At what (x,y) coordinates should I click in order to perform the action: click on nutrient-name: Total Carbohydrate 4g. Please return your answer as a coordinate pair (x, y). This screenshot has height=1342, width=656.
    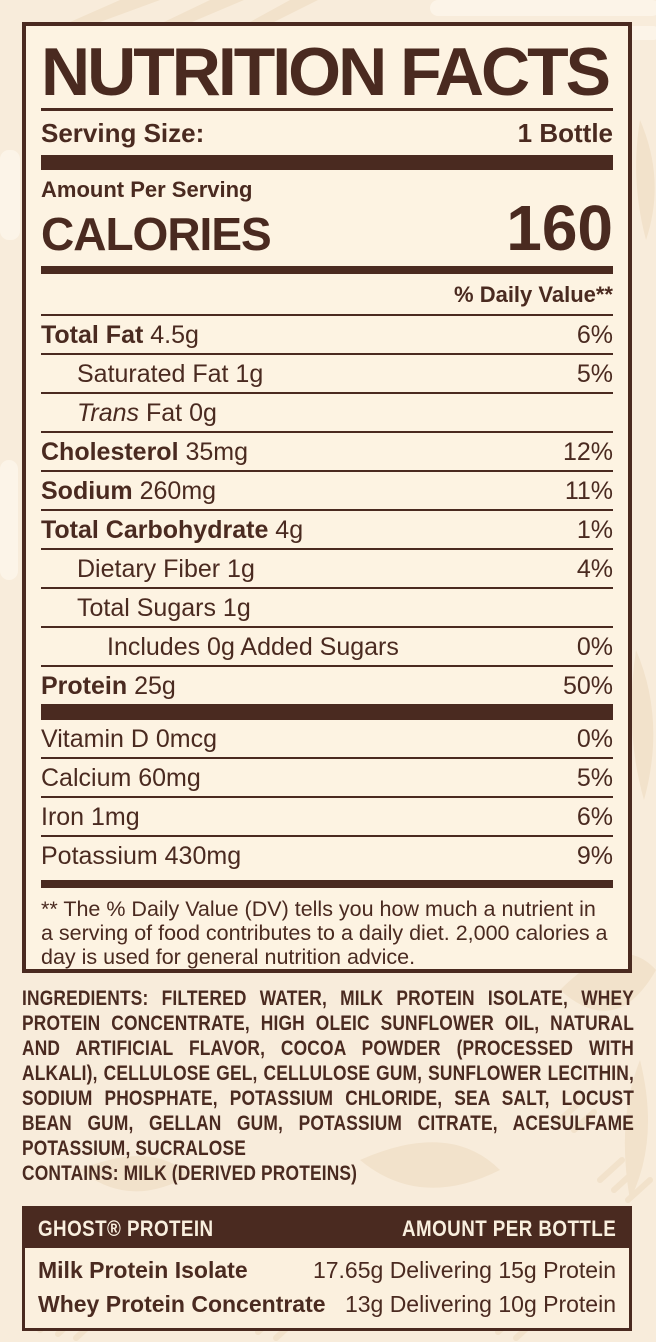
    Looking at the image, I should click on (172, 530).